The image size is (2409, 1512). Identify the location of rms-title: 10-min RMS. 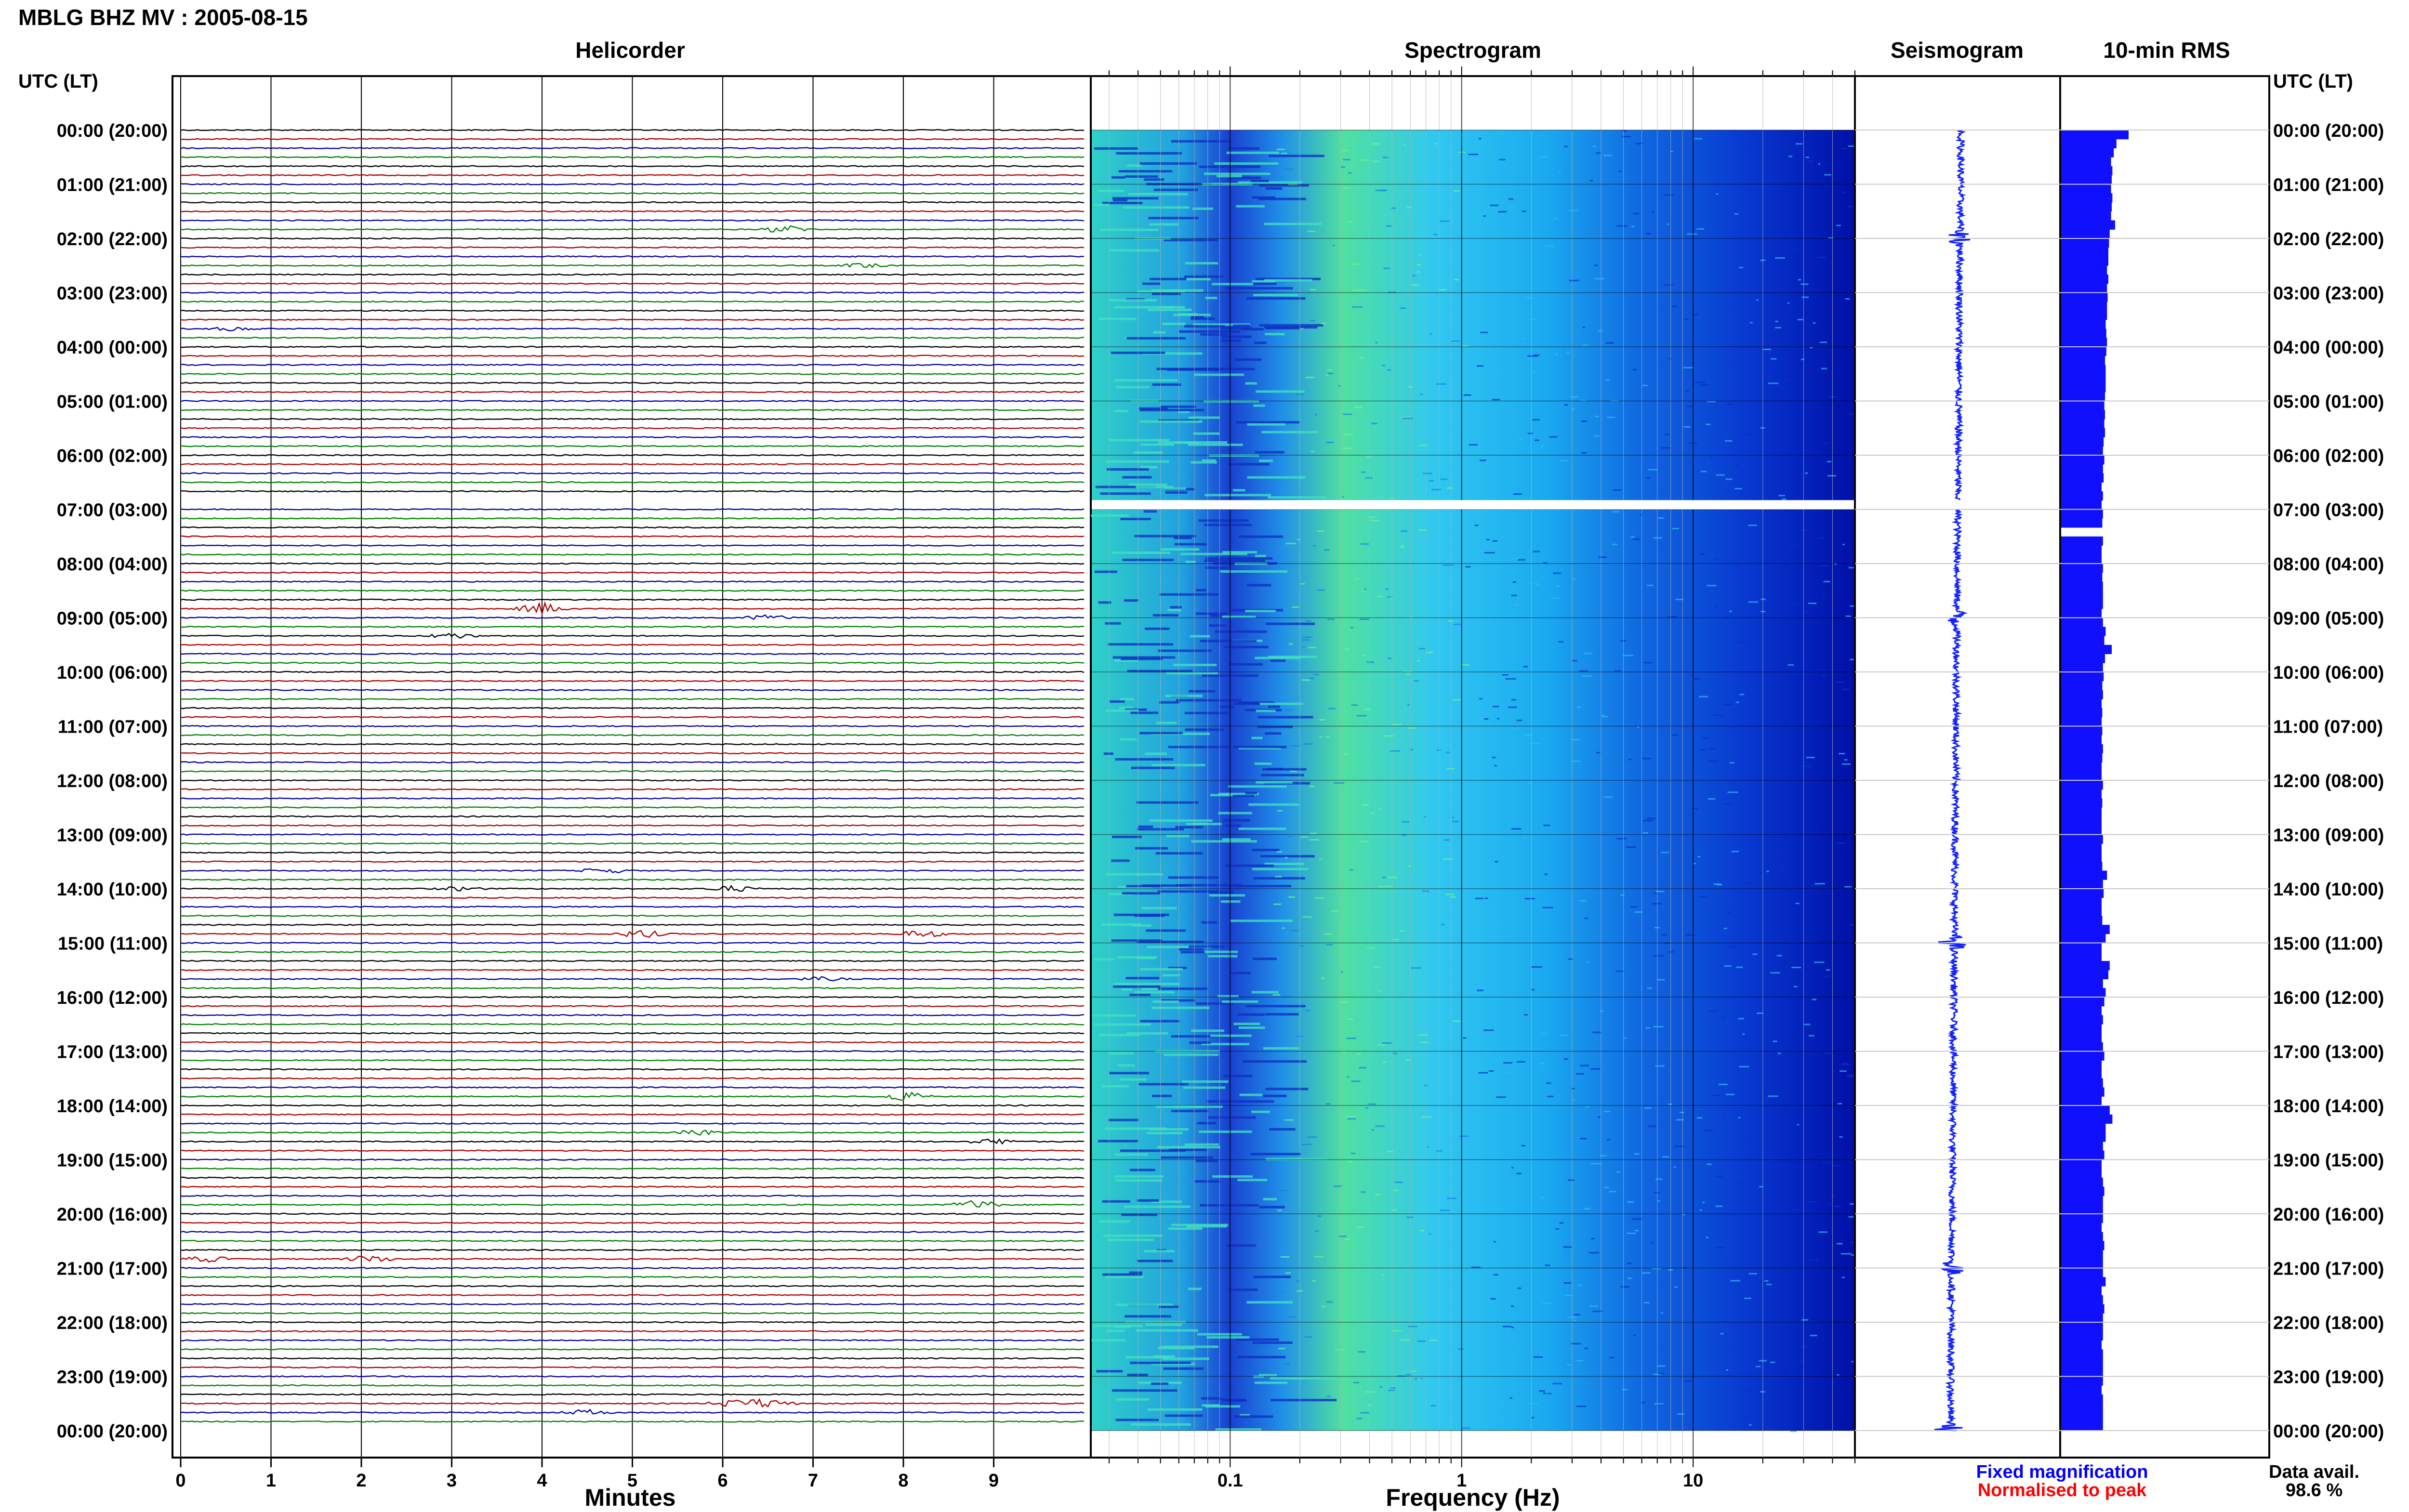
(2166, 50).